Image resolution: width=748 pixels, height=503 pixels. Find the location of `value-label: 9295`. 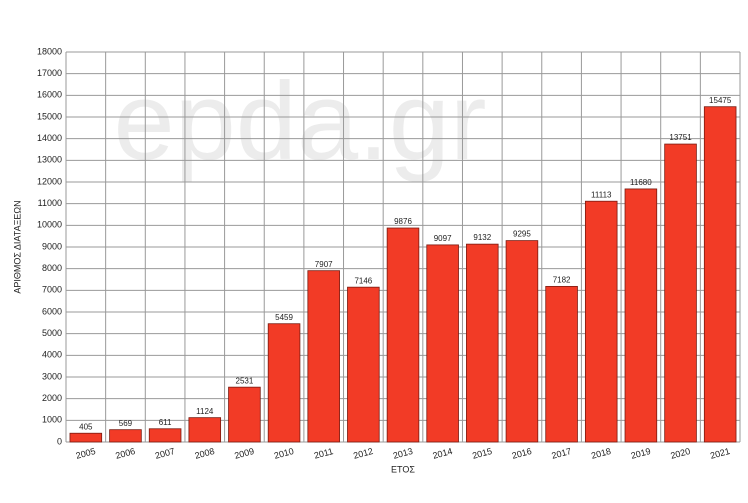

value-label: 9295 is located at coordinates (522, 234).